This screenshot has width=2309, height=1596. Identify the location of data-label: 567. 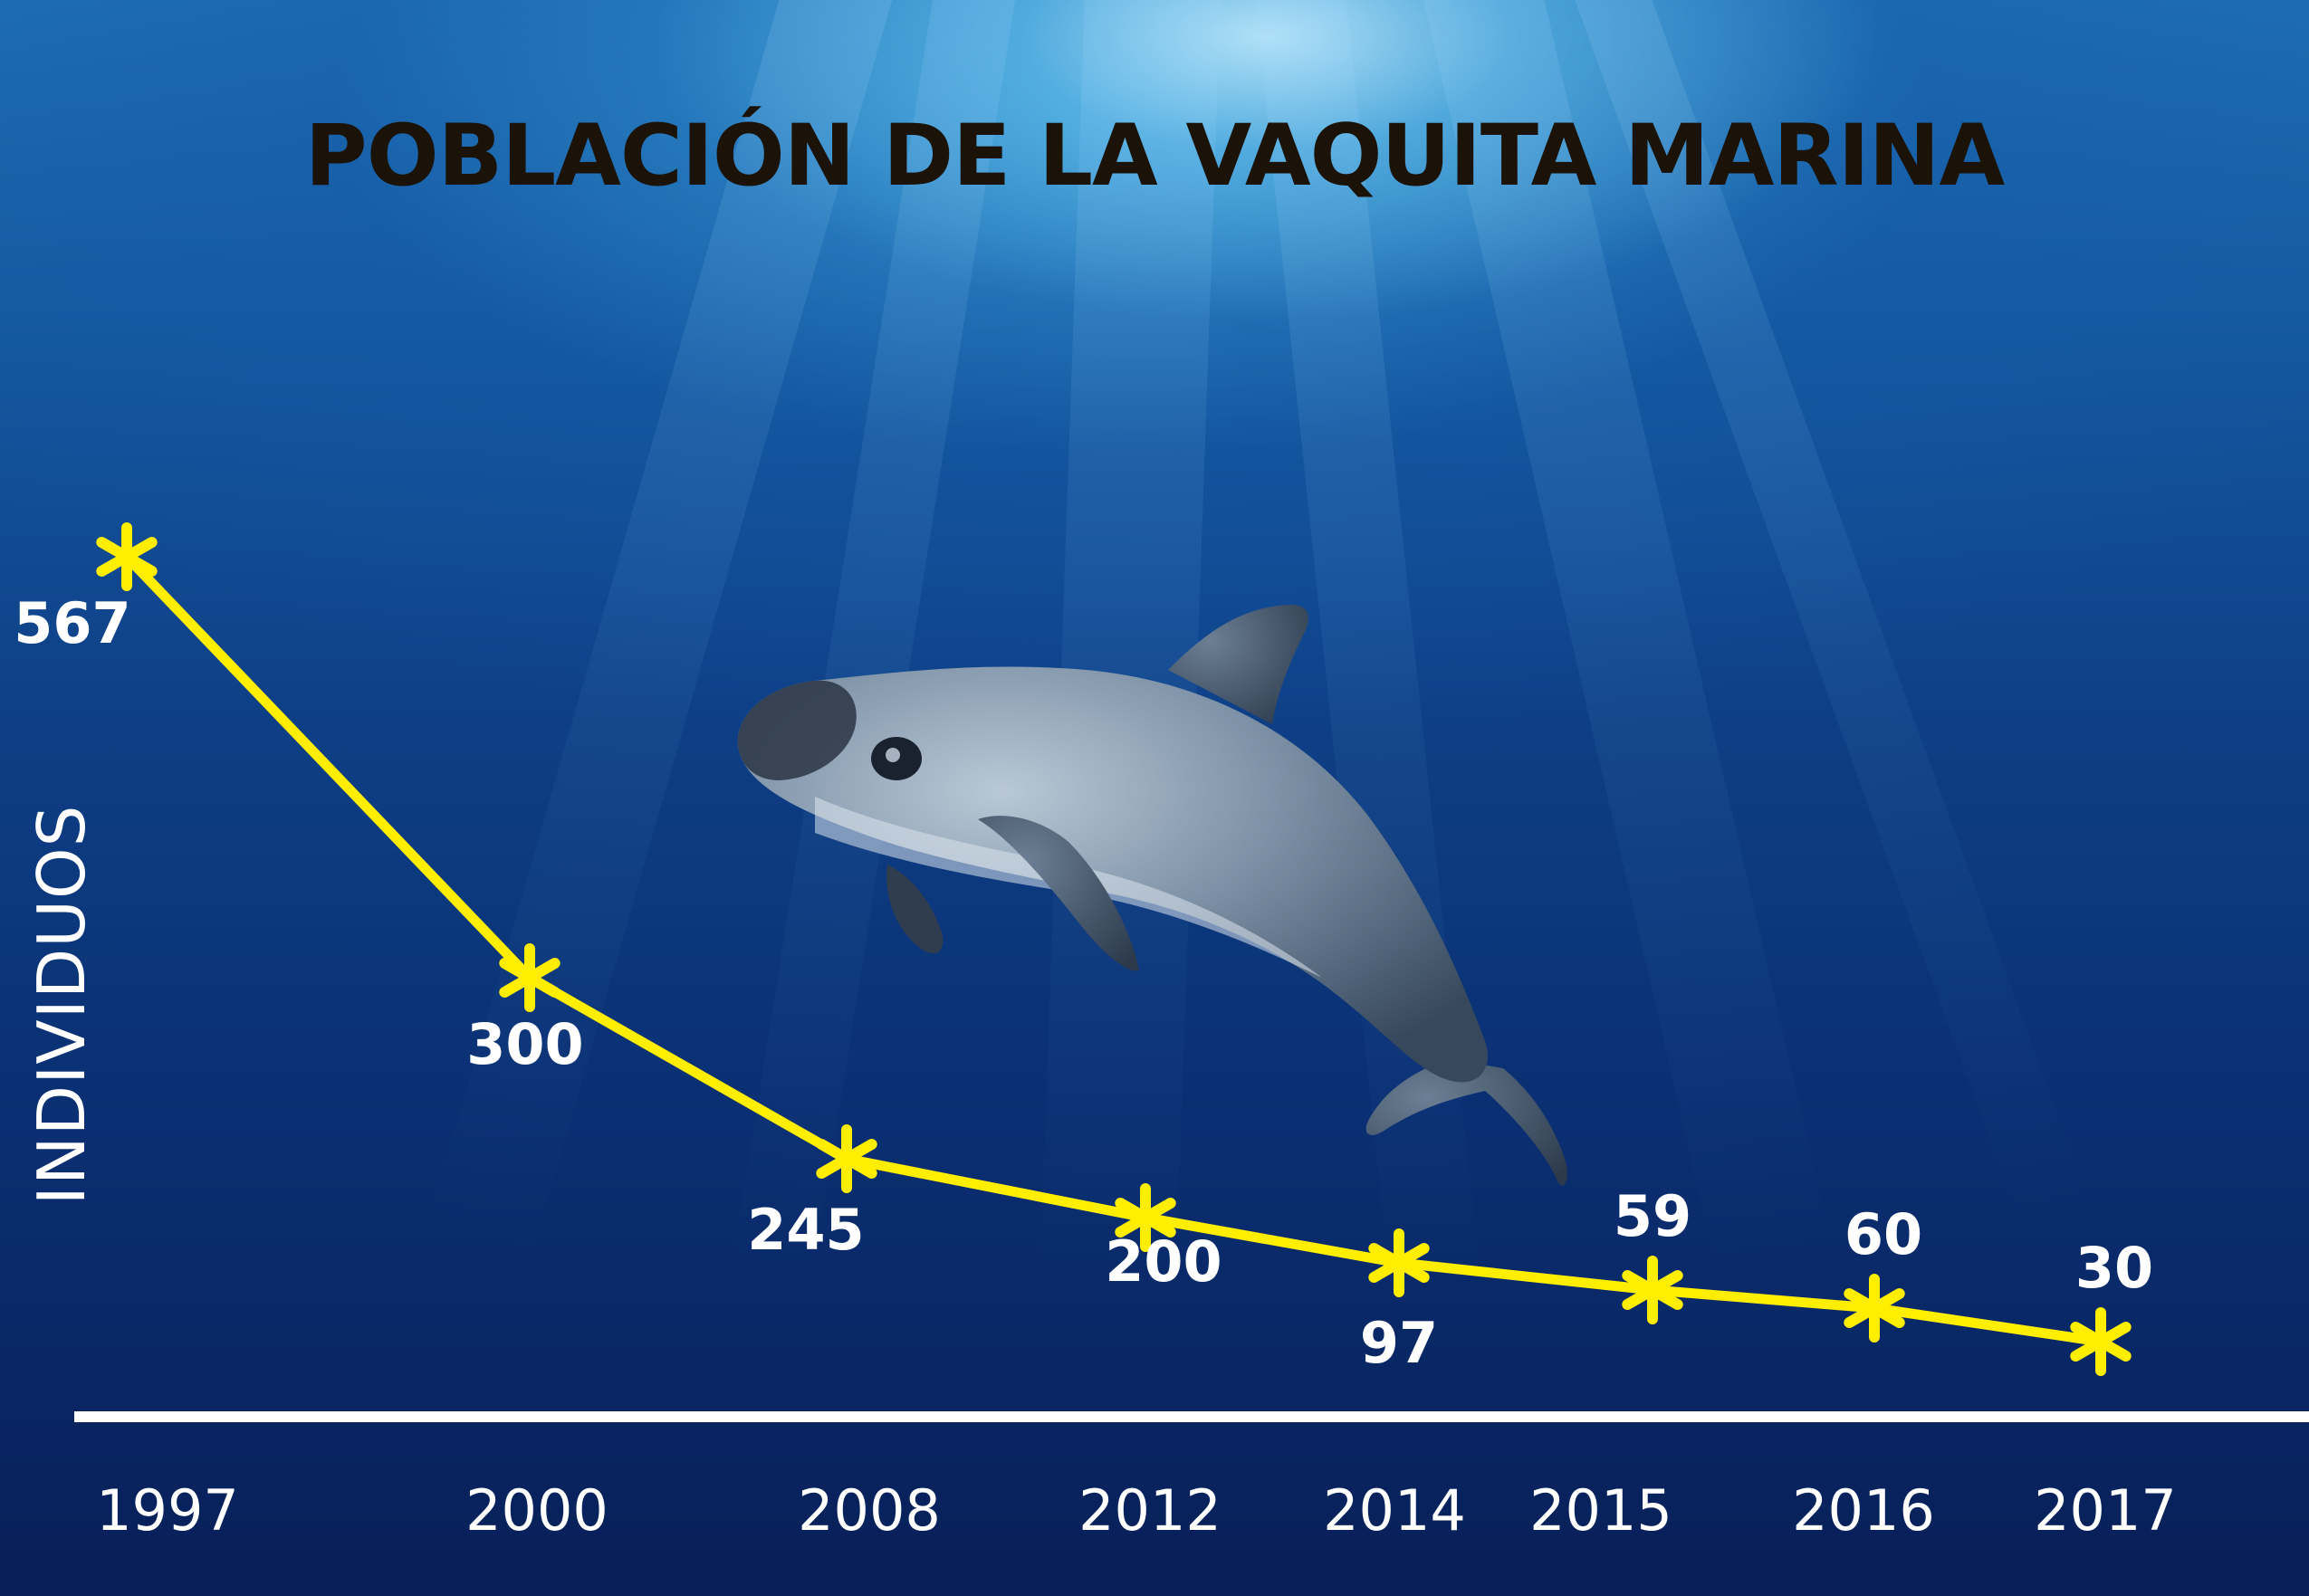
(72, 623).